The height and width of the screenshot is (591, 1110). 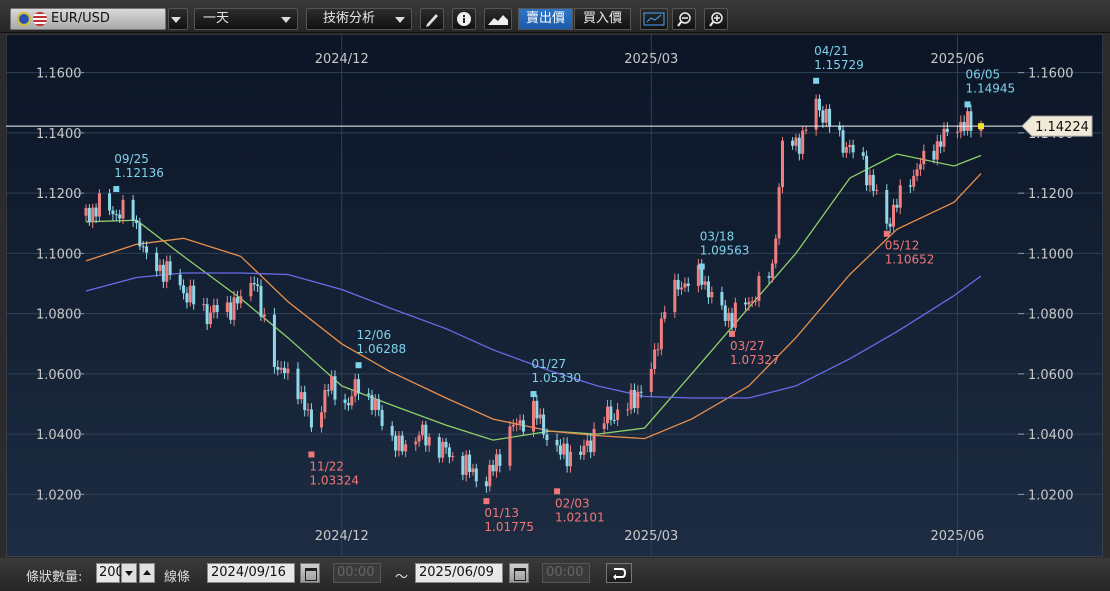 I want to click on technical-label: 技術分析, so click(x=349, y=18).